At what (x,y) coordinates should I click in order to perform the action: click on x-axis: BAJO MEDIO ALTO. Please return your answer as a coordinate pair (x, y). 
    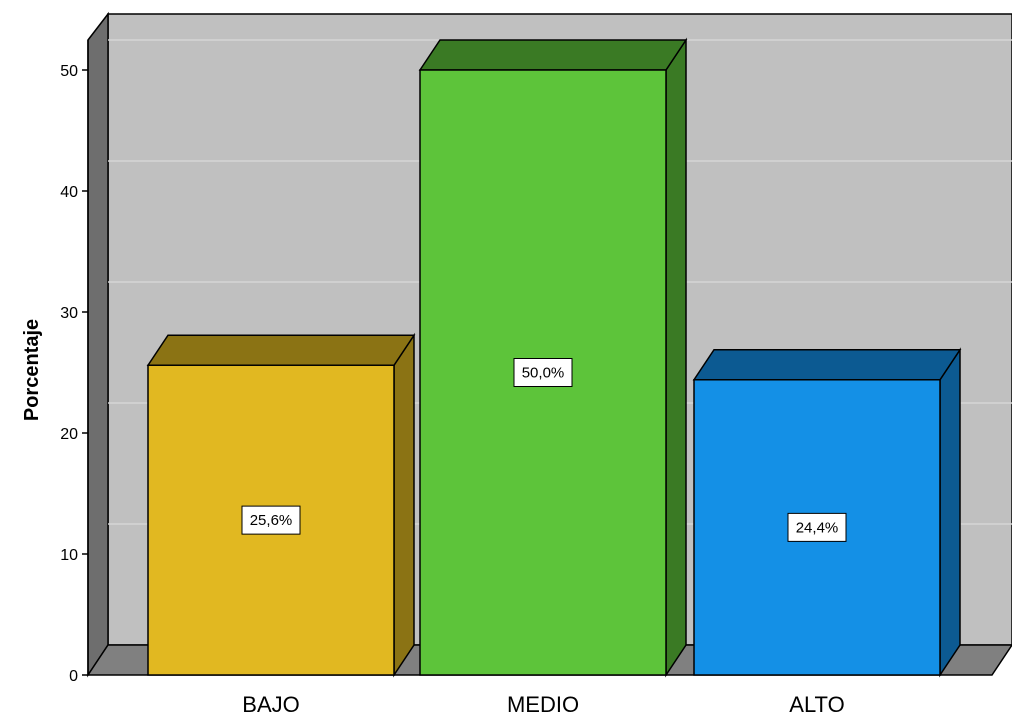
    Looking at the image, I should click on (543, 704).